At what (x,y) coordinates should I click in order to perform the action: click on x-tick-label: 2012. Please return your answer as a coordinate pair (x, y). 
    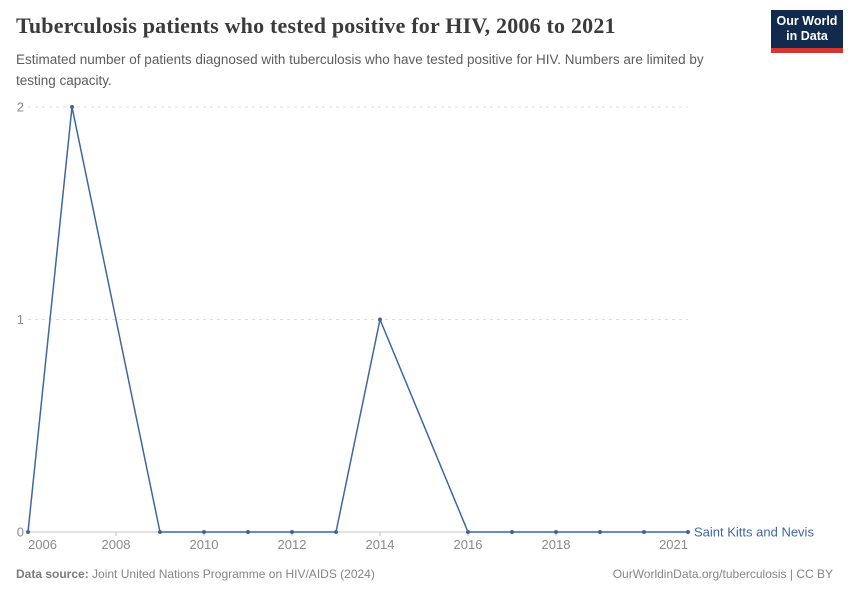
    Looking at the image, I should click on (292, 544).